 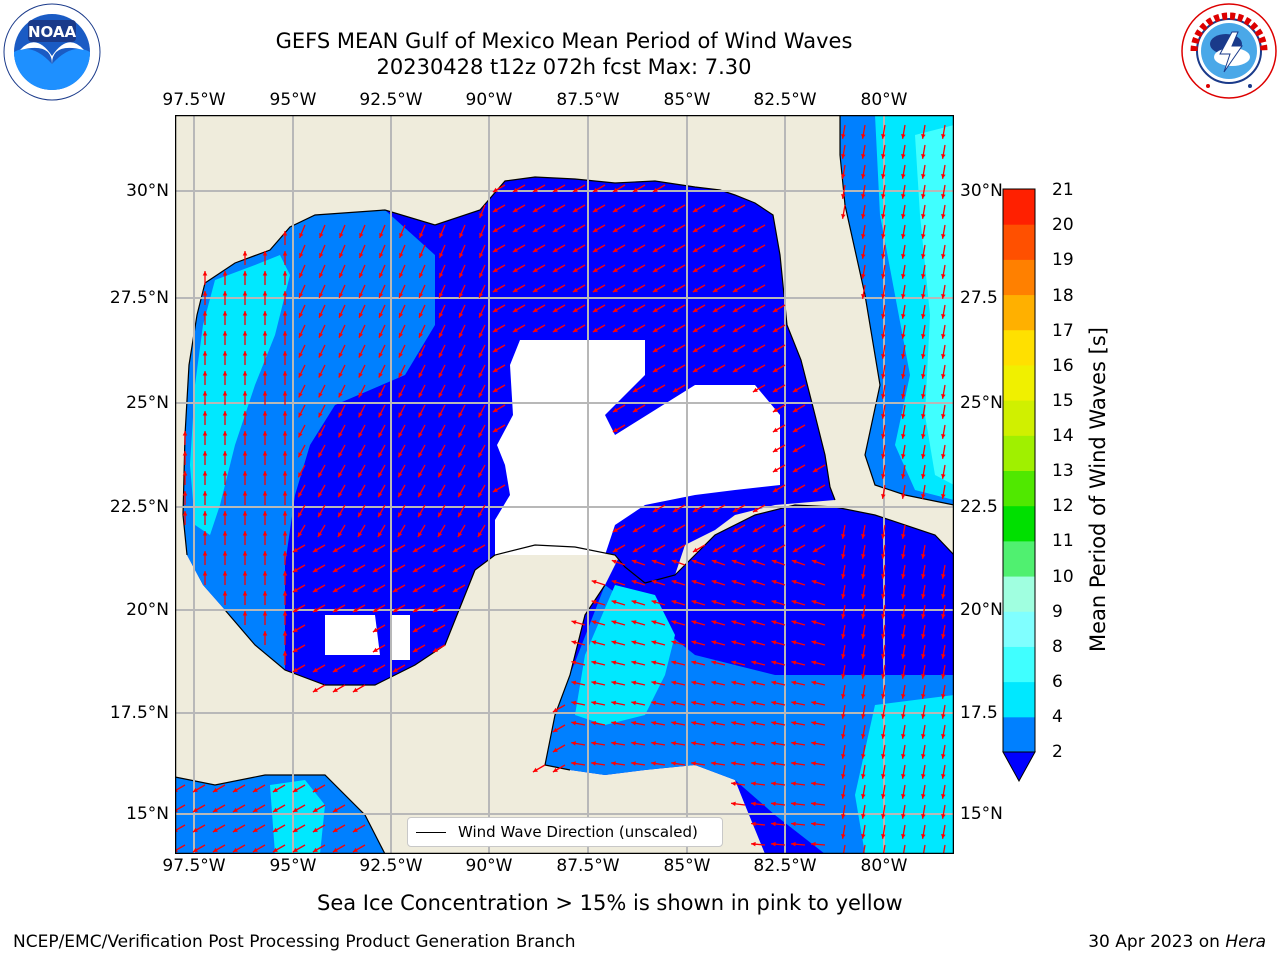 What do you see at coordinates (1063, 541) in the screenshot?
I see `colorbar-tick: 11` at bounding box center [1063, 541].